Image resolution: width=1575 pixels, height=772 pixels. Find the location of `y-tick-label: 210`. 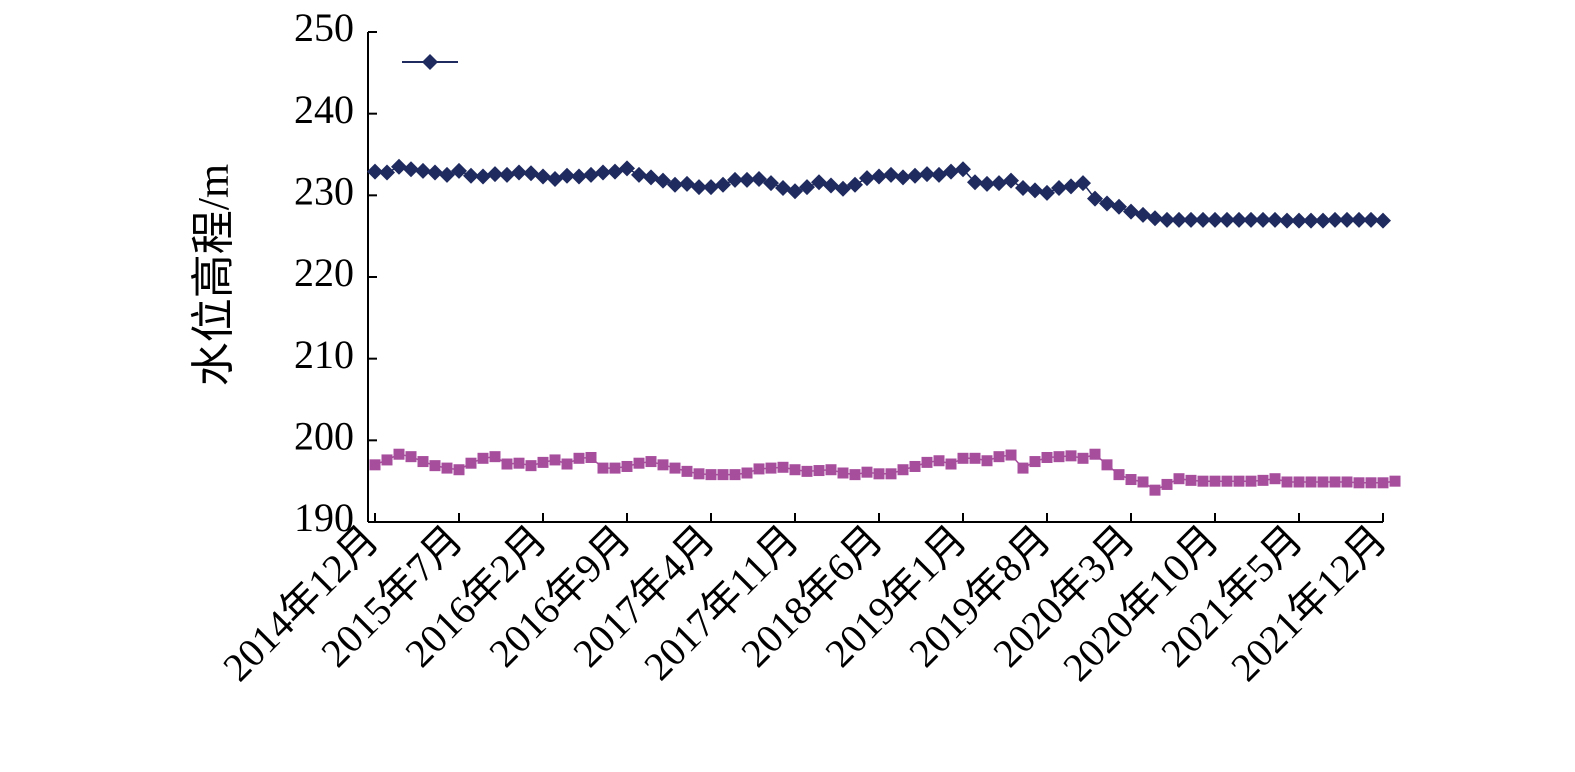

y-tick-label: 210 is located at coordinates (324, 354).